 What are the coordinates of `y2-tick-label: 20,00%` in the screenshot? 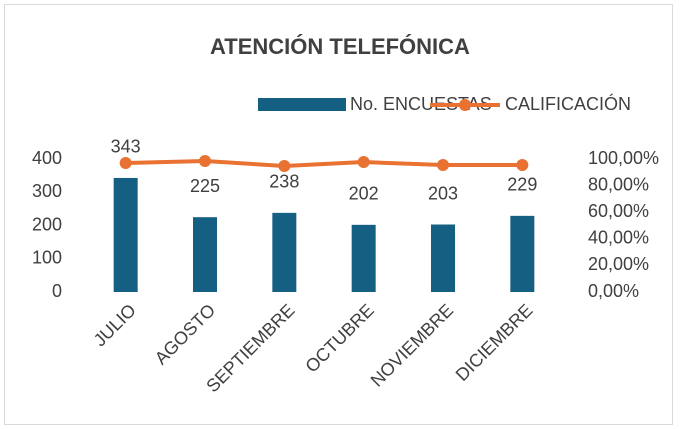 It's located at (618, 264).